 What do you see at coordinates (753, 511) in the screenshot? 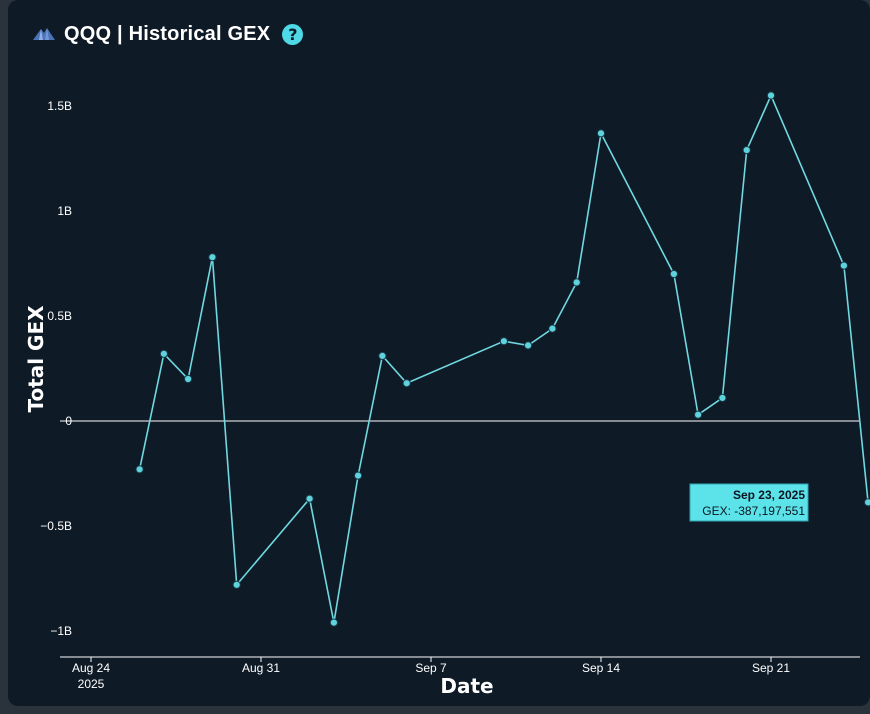
I see `tooltip-value: GEX: -387,197,551` at bounding box center [753, 511].